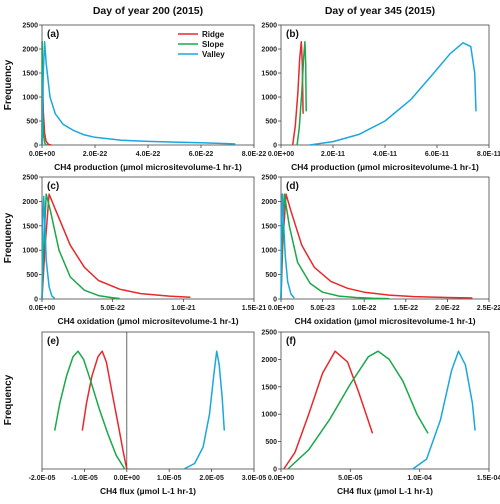  What do you see at coordinates (254, 308) in the screenshot?
I see `x-tick-label: 1.5E-21` at bounding box center [254, 308].